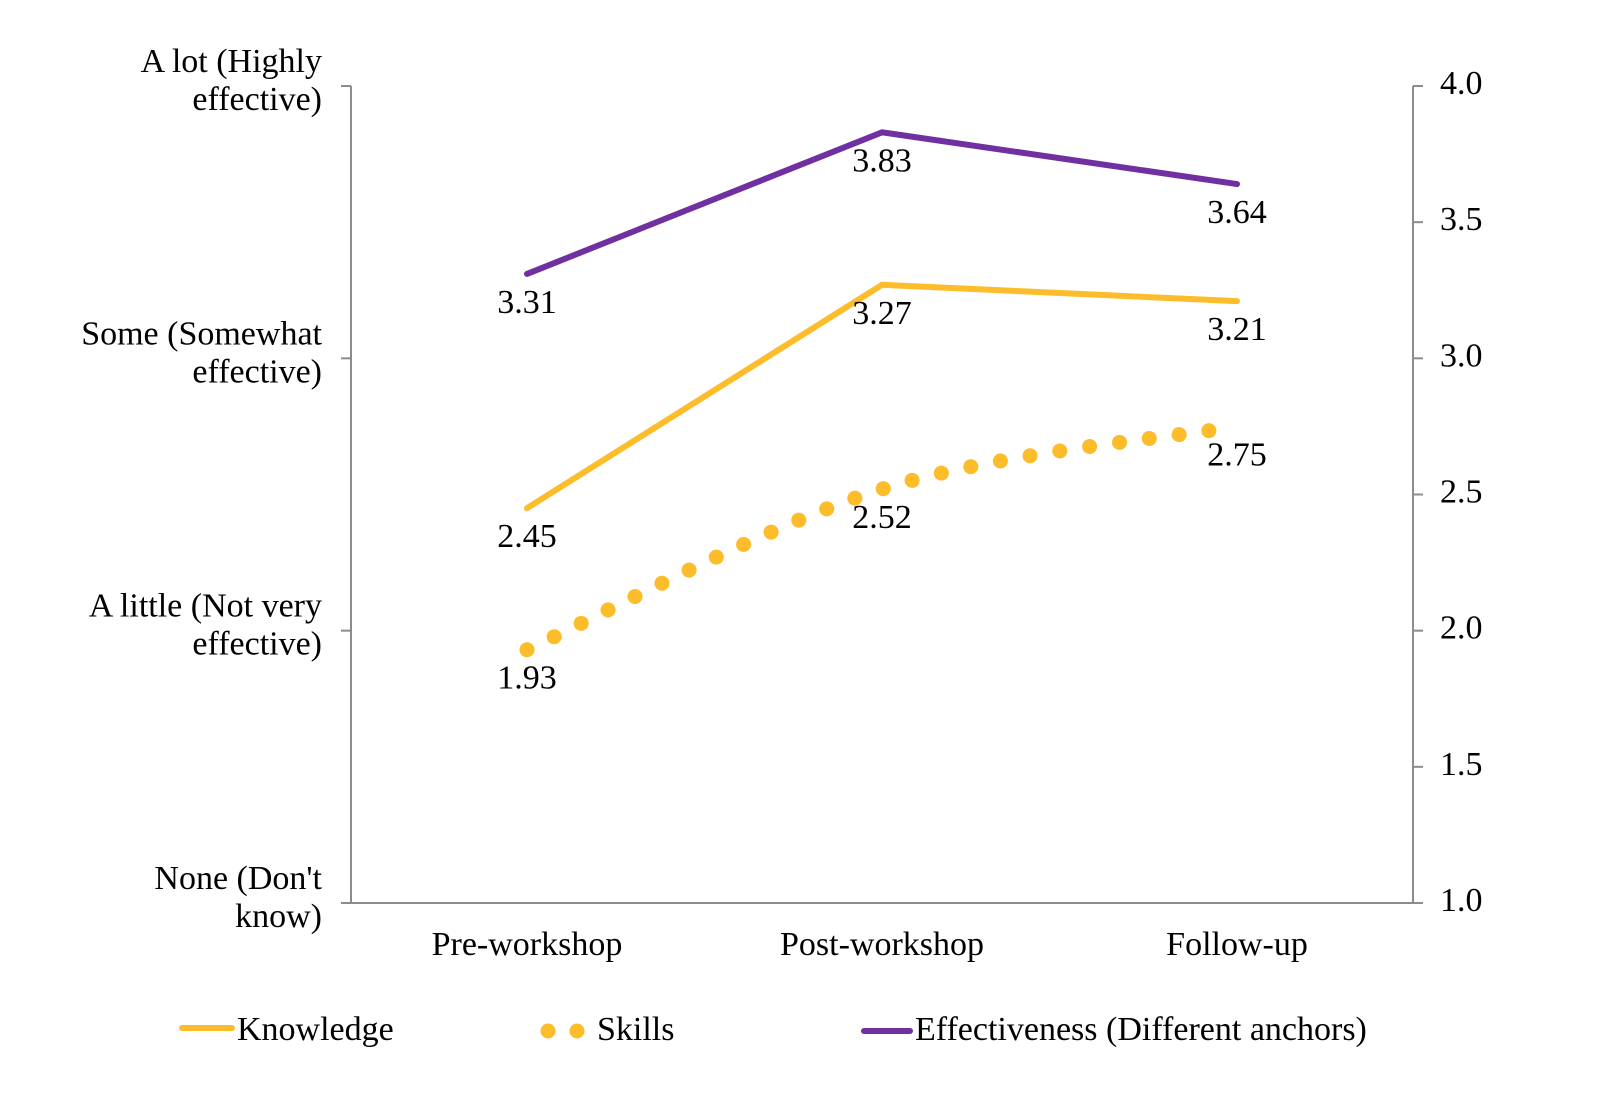 The width and height of the screenshot is (1600, 1101). What do you see at coordinates (1461, 83) in the screenshot?
I see `right-axis-tick-label: 4.0` at bounding box center [1461, 83].